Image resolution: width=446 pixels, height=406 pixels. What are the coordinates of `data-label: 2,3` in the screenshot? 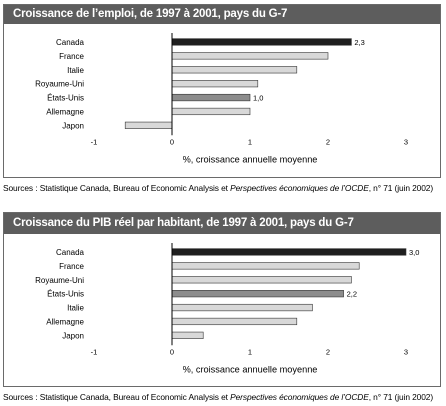 It's located at (359, 42).